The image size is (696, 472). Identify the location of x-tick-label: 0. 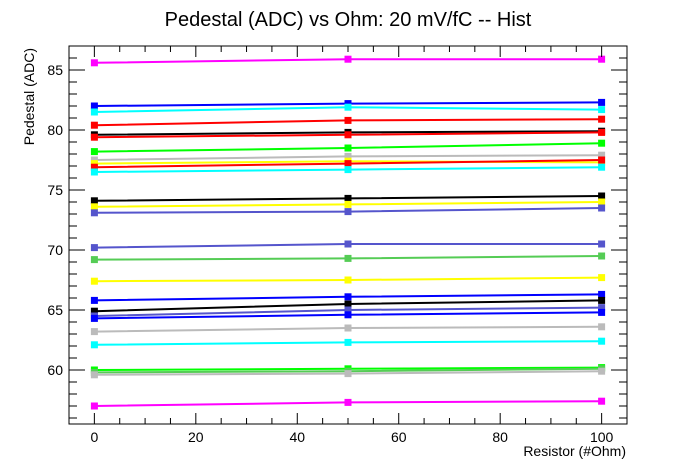
(94, 437).